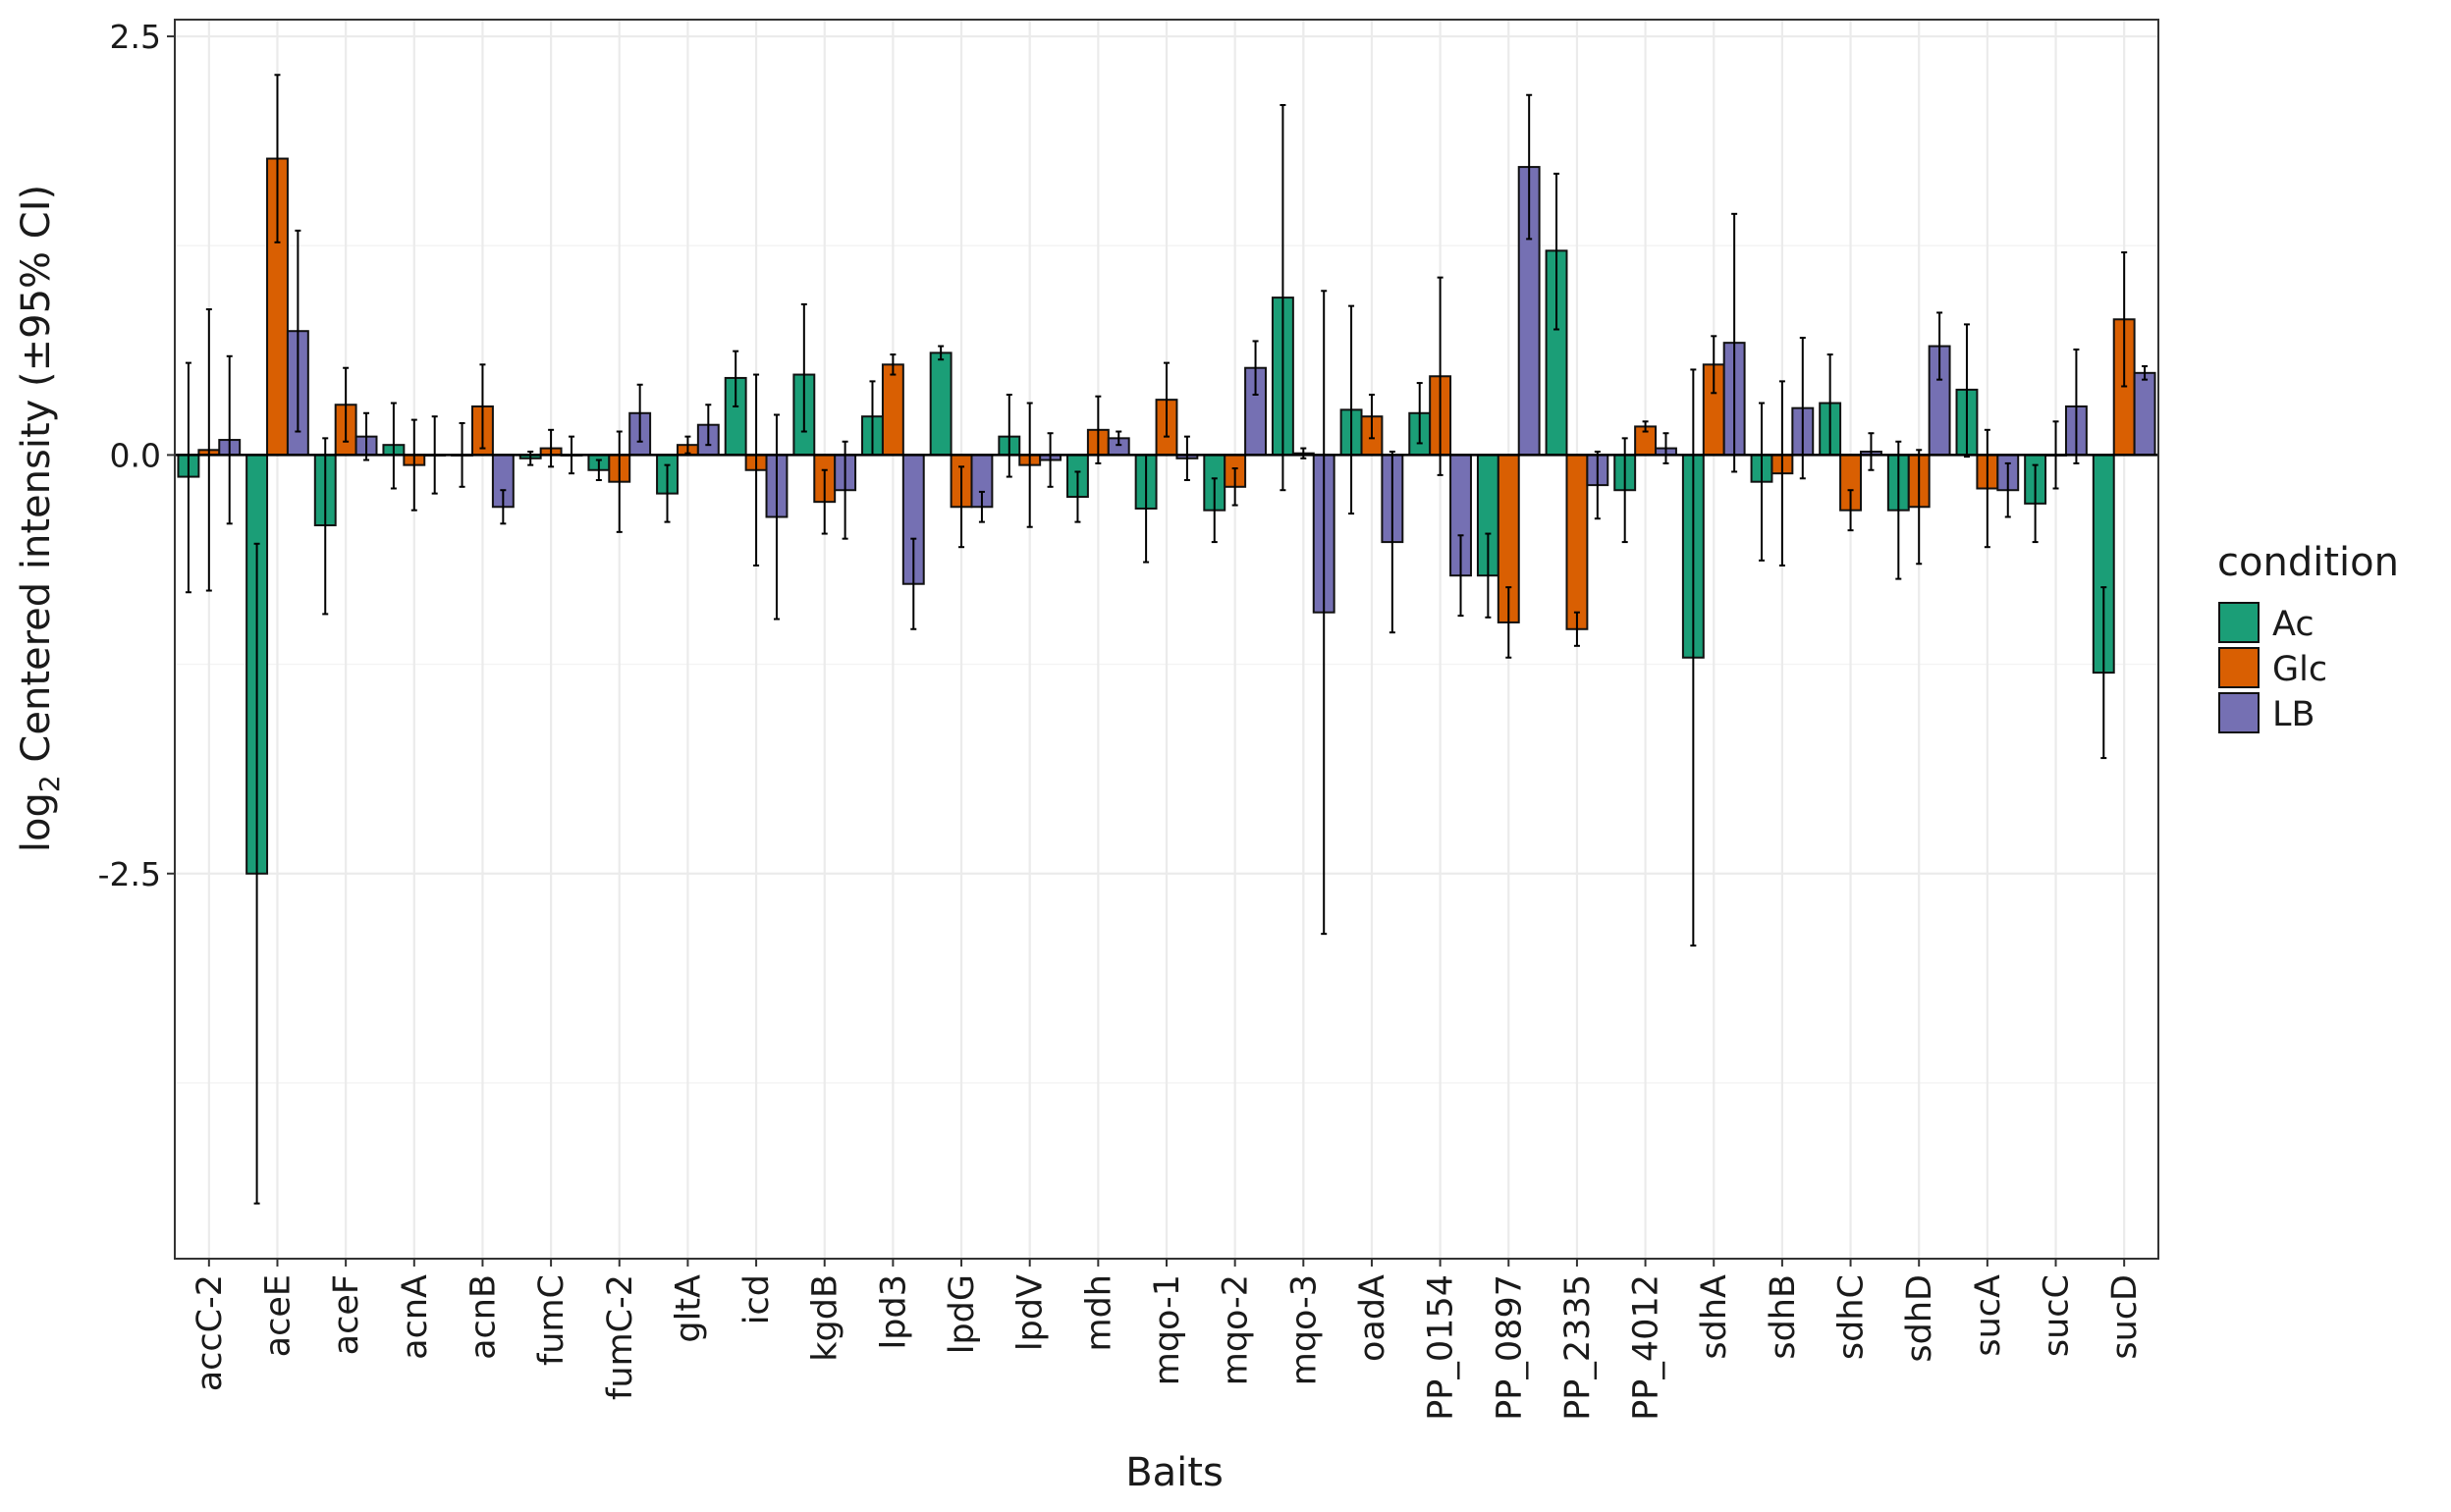 The width and height of the screenshot is (2451, 1512). I want to click on x-tick-label: acnA, so click(415, 1317).